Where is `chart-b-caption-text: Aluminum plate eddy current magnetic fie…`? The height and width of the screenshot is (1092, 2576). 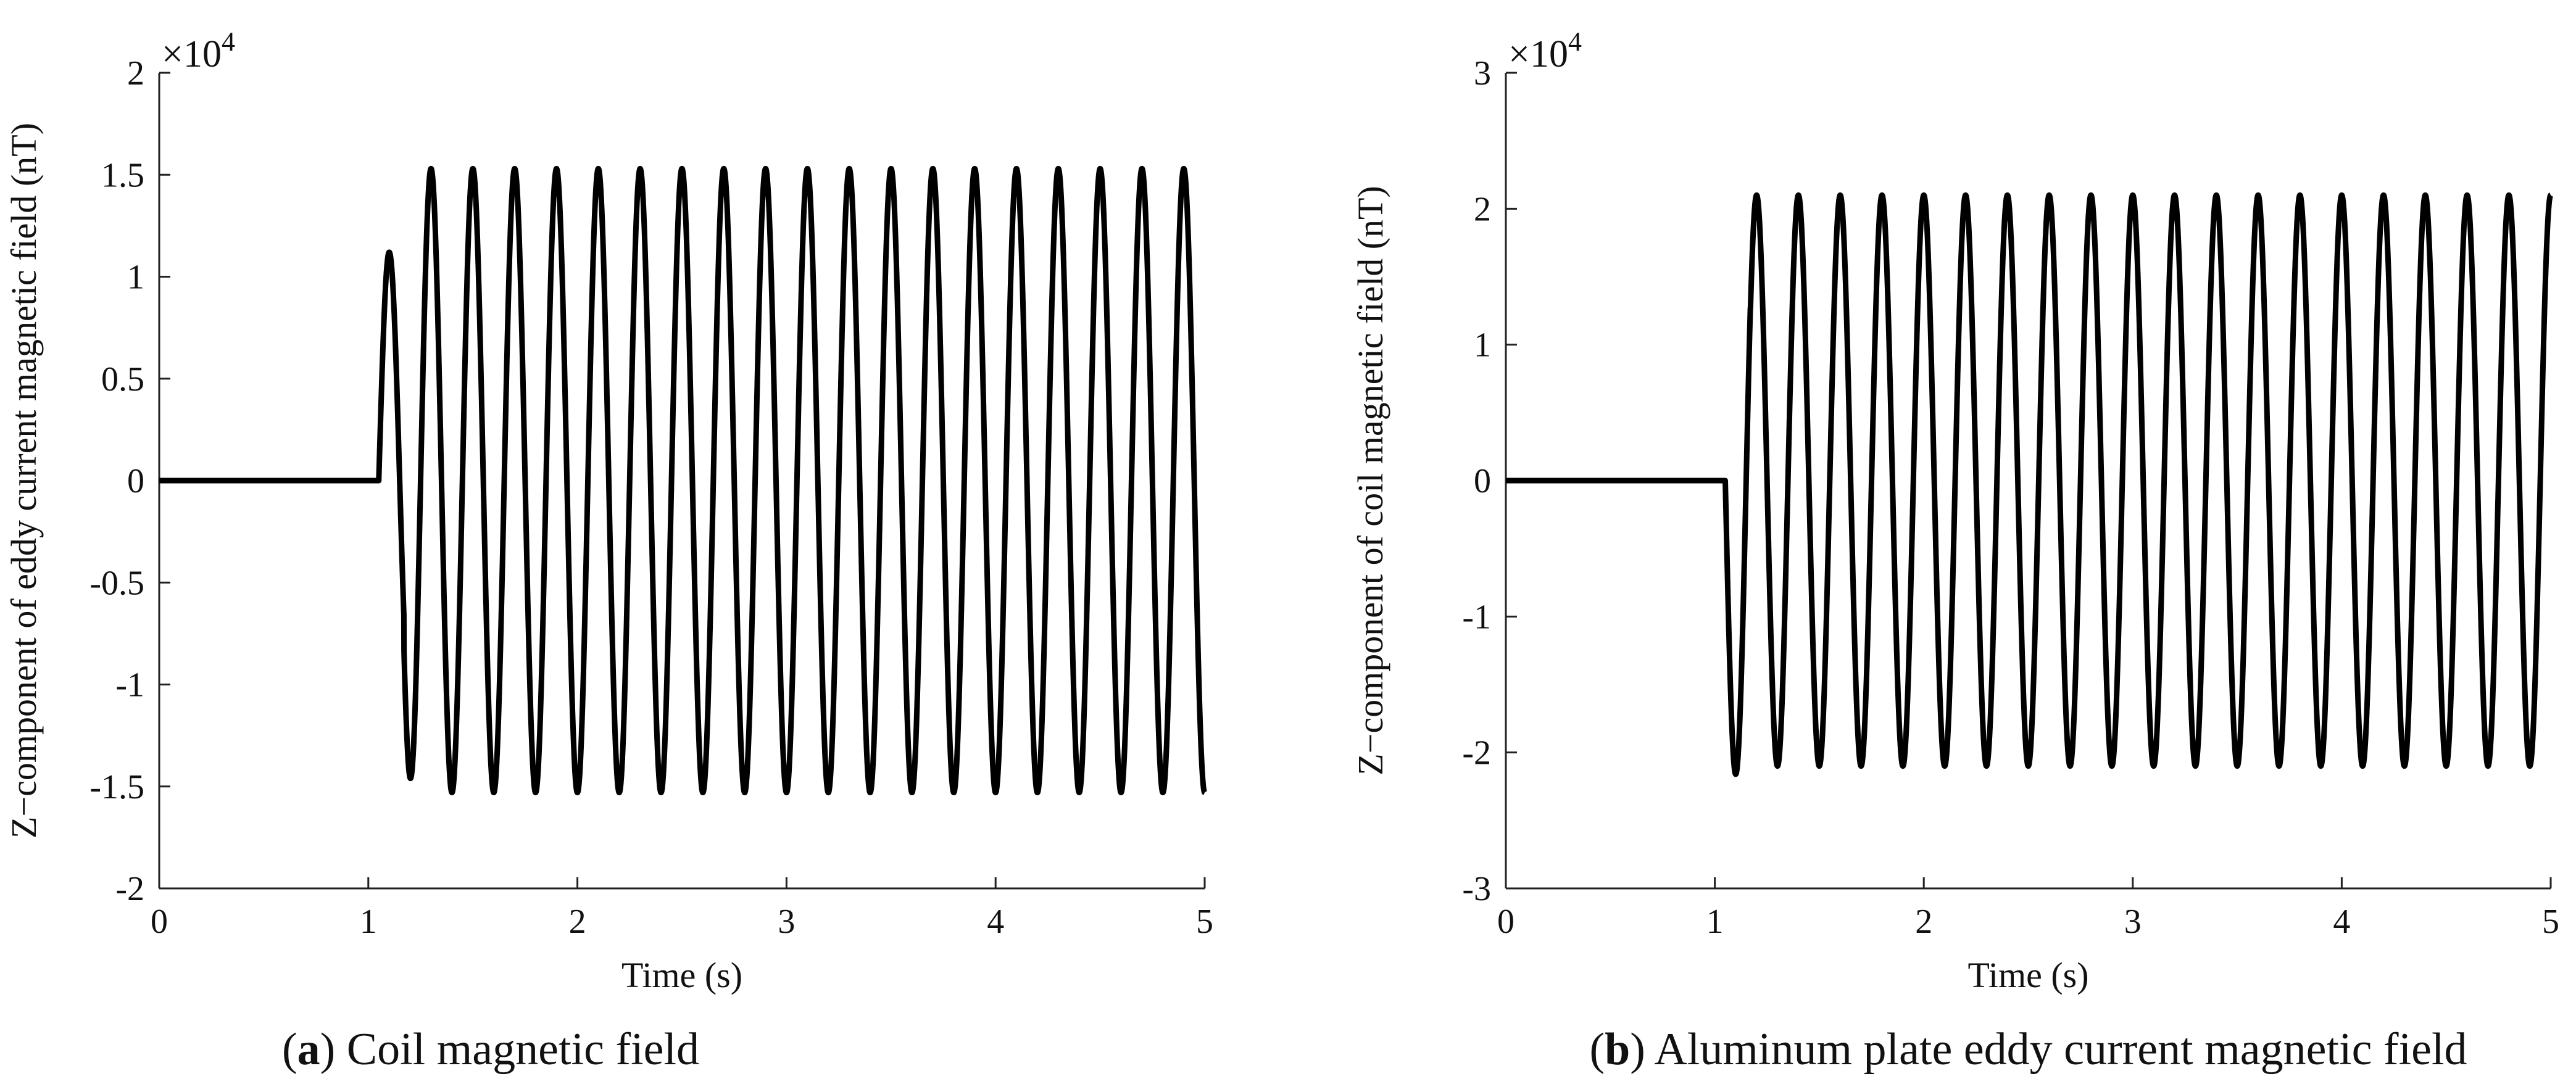
chart-b-caption-text: Aluminum plate eddy current magnetic fie… is located at coordinates (2060, 1049).